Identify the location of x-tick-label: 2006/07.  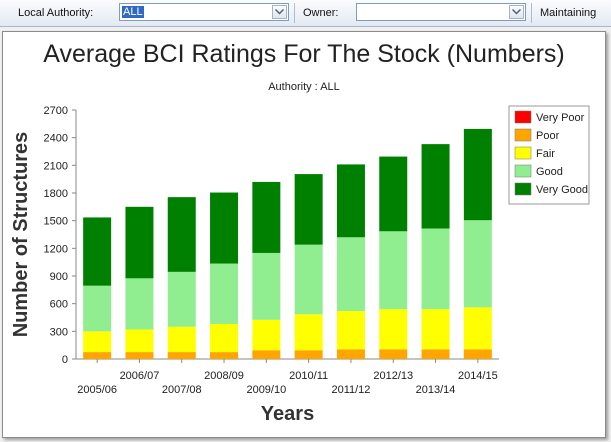
(140, 376).